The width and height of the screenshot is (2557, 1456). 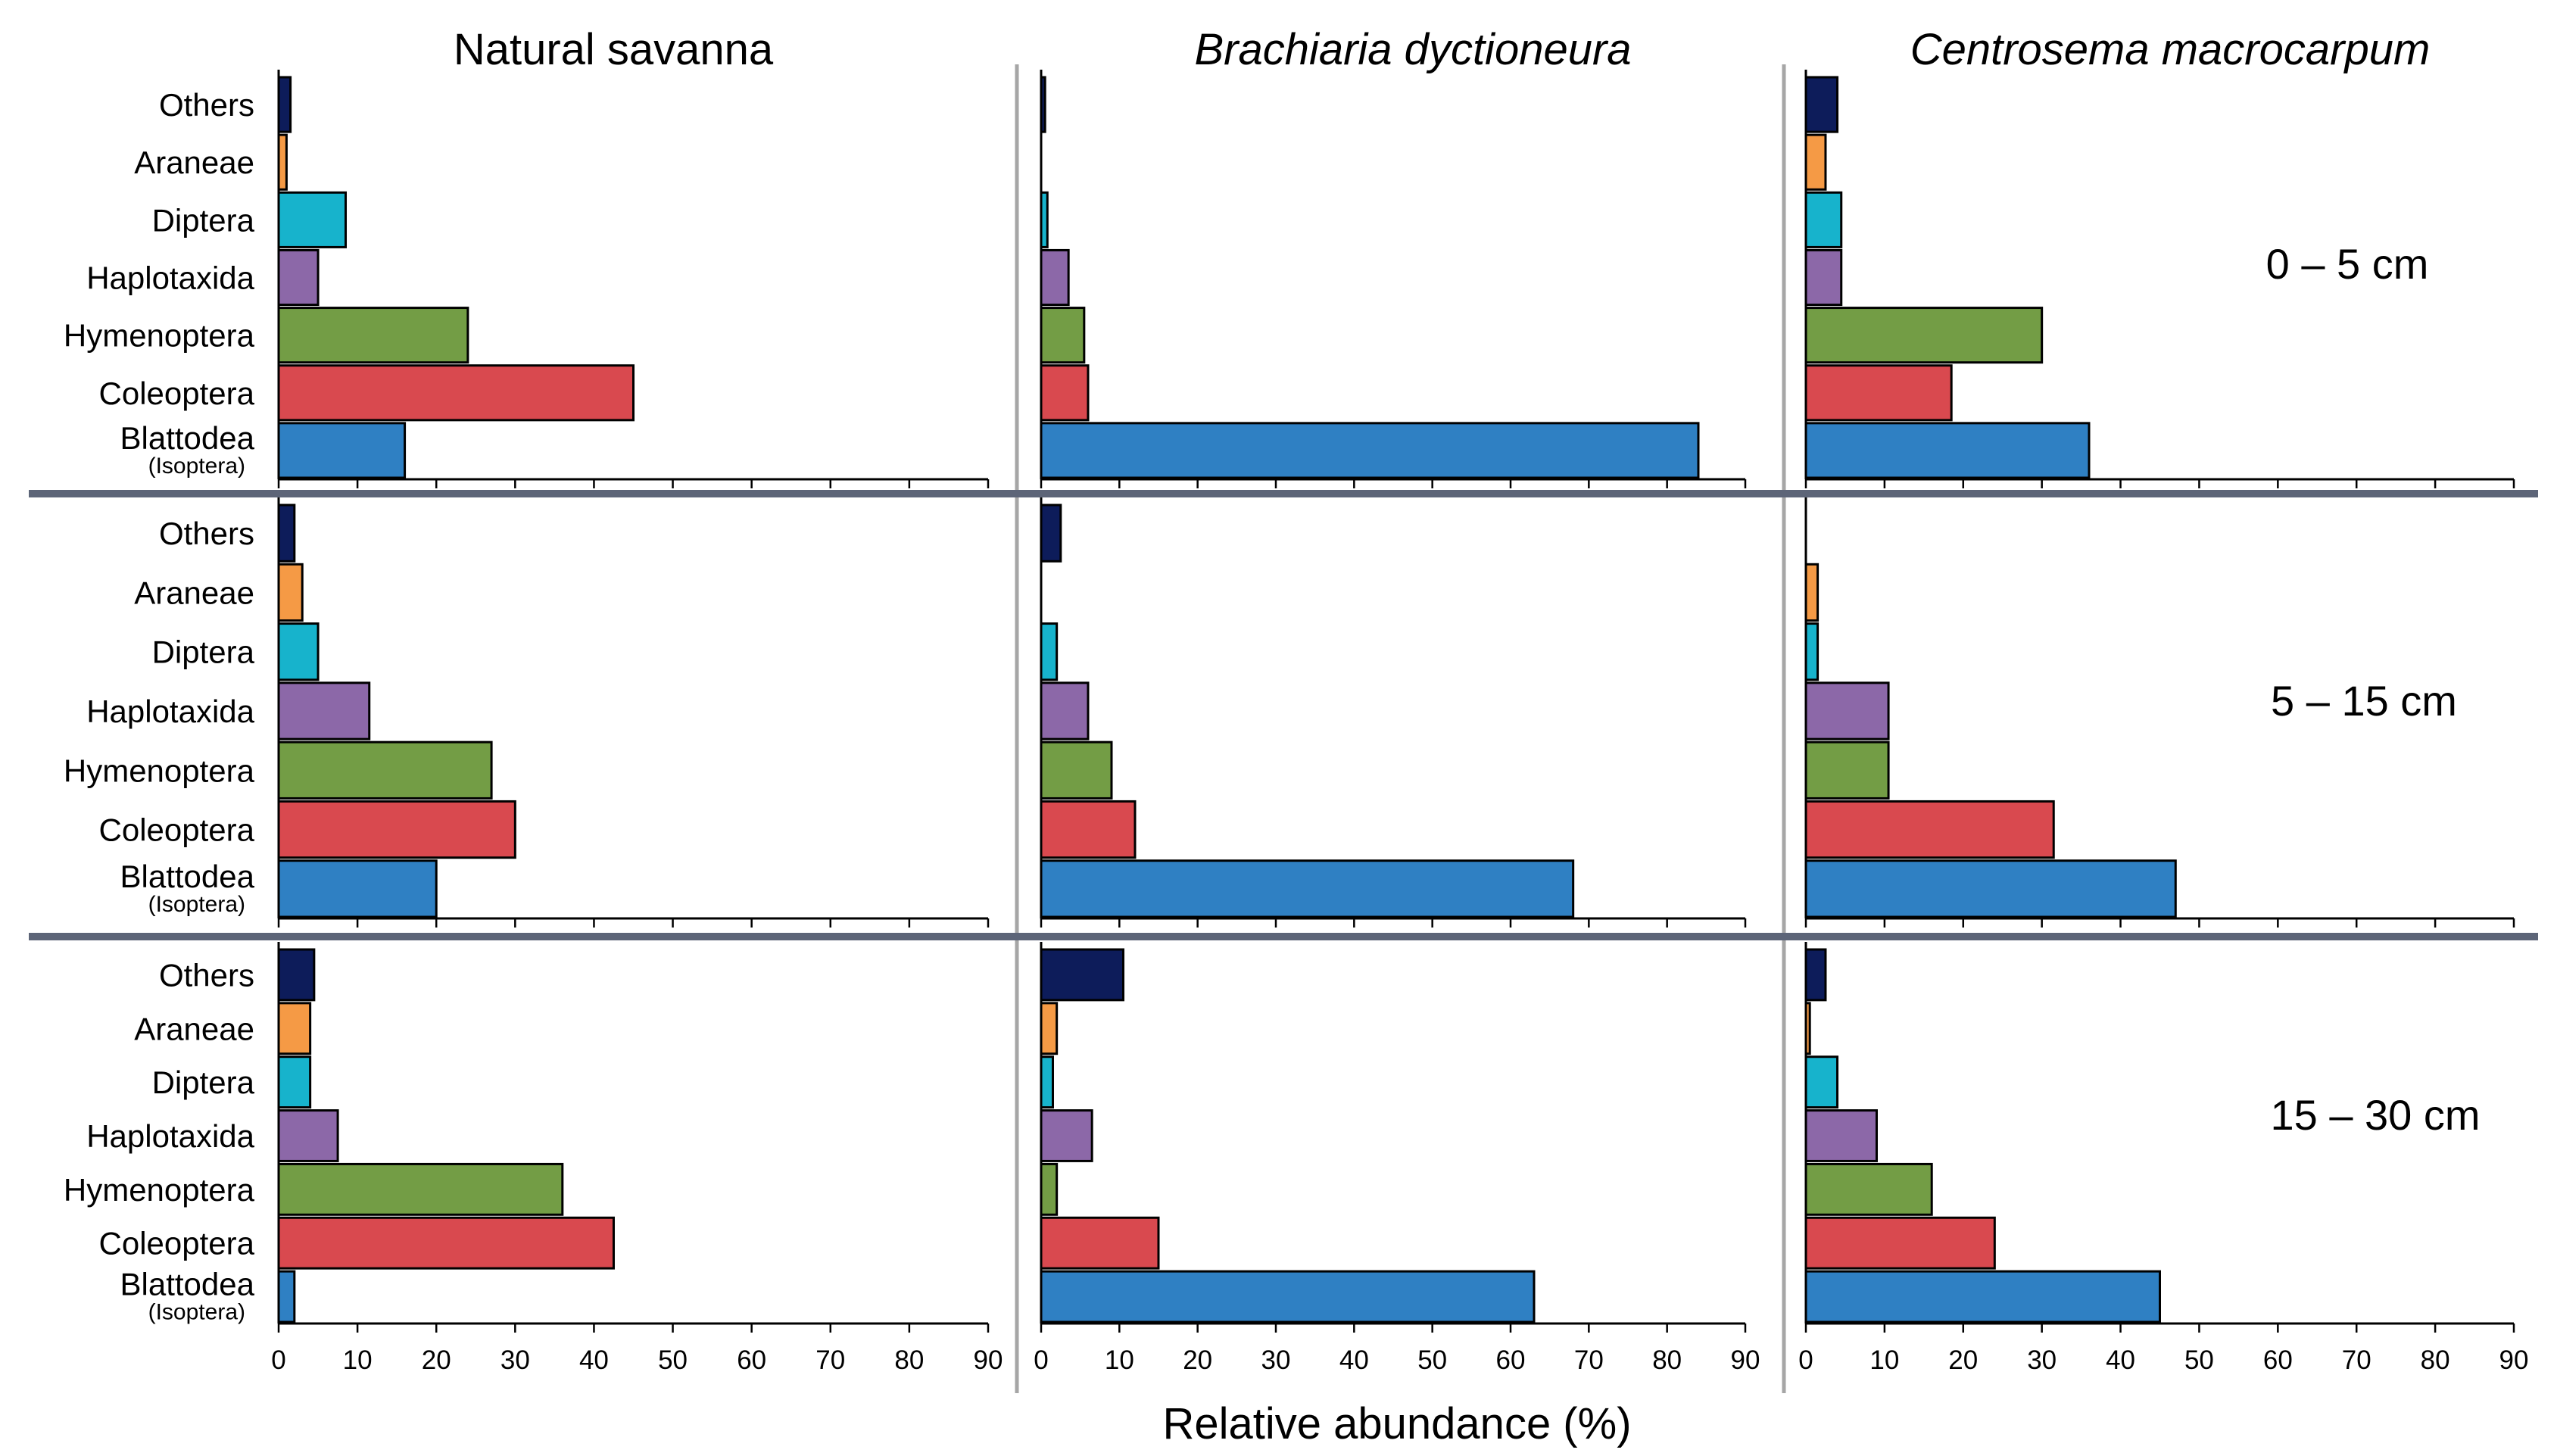 I want to click on category-label-araneae: Araneae, so click(x=194, y=162).